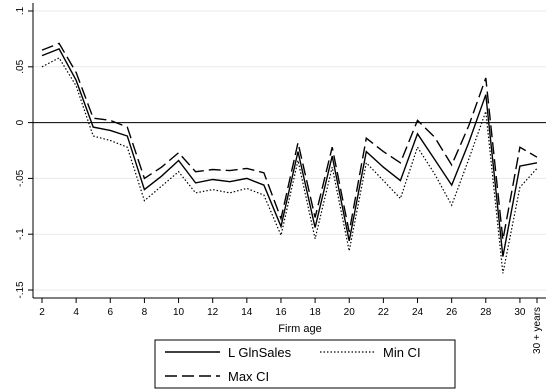 The width and height of the screenshot is (560, 392). Describe the element at coordinates (20, 122) in the screenshot. I see `y-tick-label: 0` at that location.